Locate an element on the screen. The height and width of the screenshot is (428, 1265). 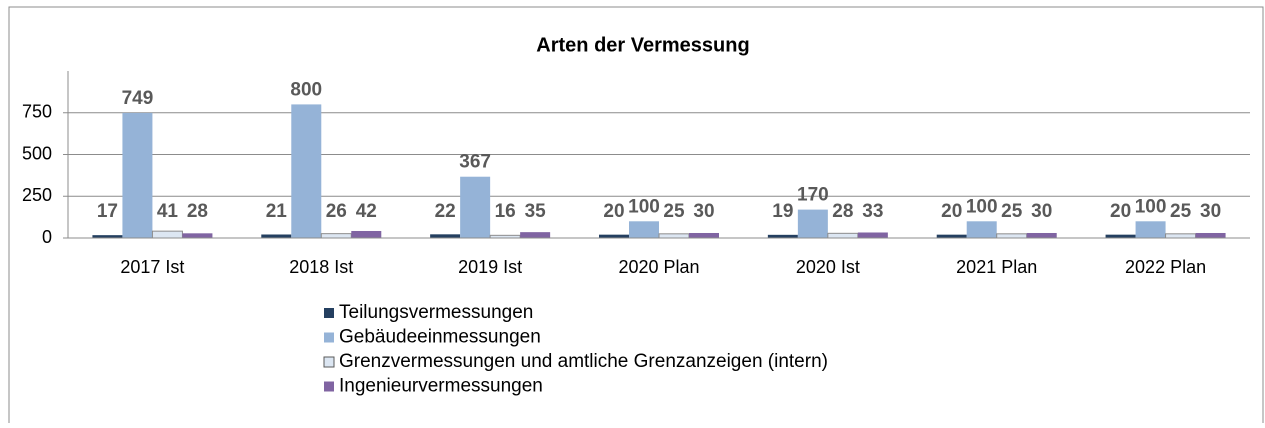
legend-label: Teilungsvermessungen is located at coordinates (436, 312).